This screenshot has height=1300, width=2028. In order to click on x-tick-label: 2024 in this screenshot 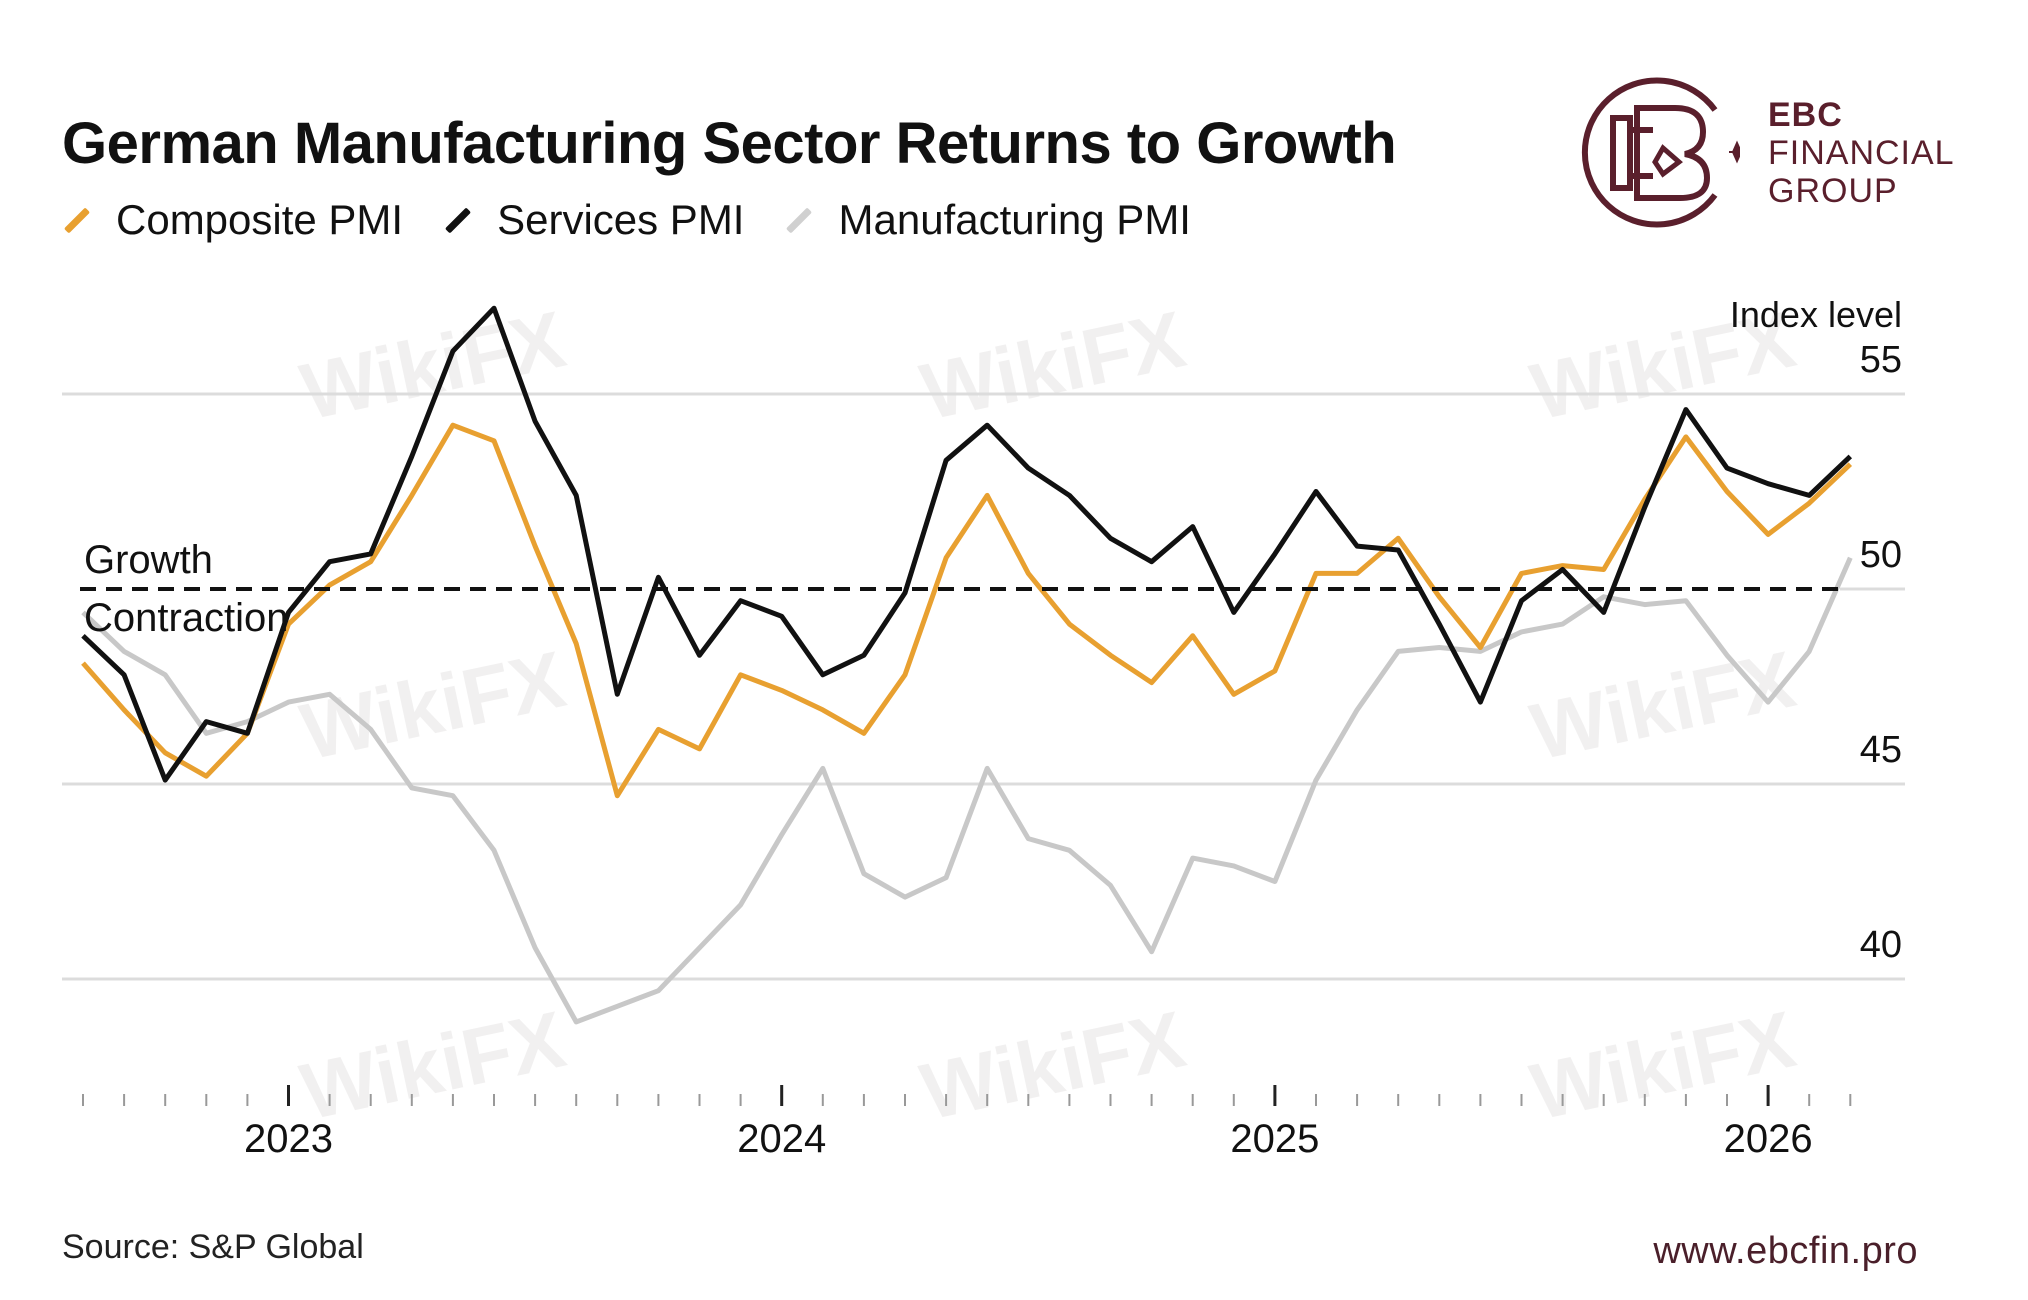, I will do `click(781, 1139)`.